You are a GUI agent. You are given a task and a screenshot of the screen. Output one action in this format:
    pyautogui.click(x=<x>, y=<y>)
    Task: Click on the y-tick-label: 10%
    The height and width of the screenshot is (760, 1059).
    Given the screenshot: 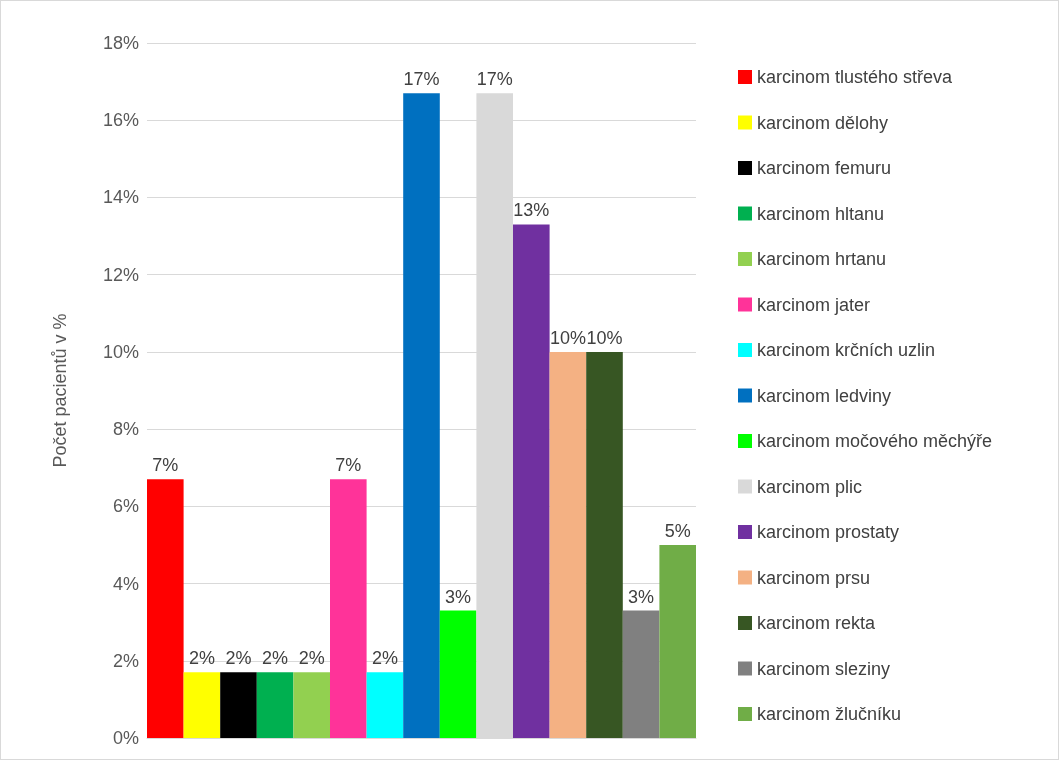 What is the action you would take?
    pyautogui.click(x=120, y=351)
    